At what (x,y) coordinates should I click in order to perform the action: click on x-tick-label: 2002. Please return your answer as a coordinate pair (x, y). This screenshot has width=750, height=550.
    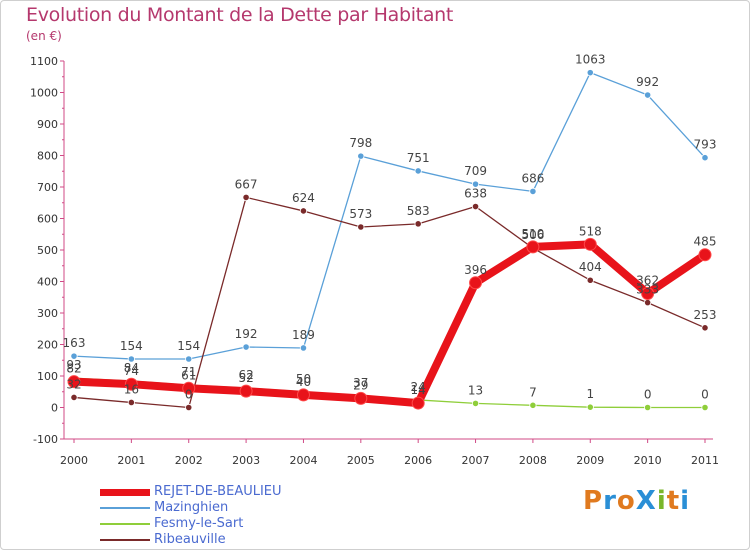
    Looking at the image, I should click on (189, 460).